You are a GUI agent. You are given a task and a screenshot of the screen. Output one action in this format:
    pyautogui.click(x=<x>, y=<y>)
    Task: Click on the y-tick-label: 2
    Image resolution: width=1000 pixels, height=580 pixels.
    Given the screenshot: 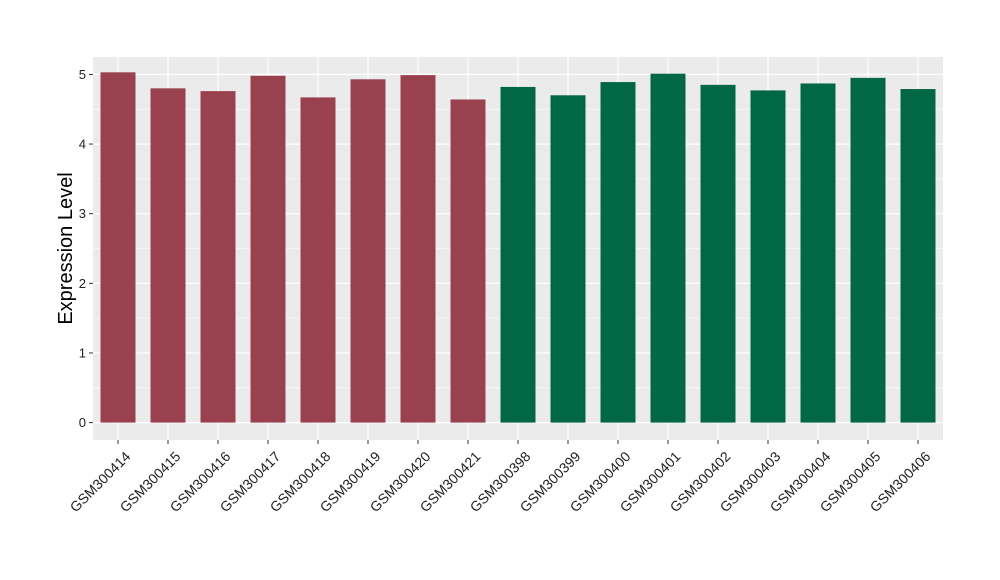 What is the action you would take?
    pyautogui.click(x=82, y=283)
    